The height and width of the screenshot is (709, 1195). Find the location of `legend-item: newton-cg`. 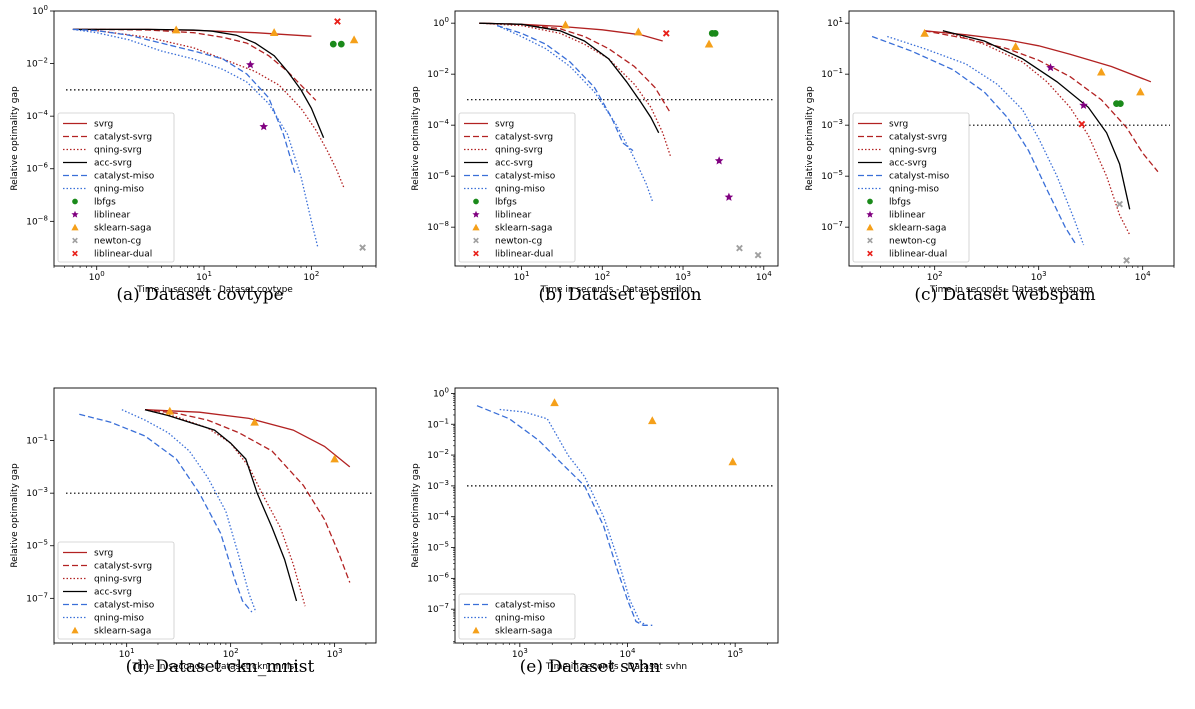

legend-item: newton-cg is located at coordinates (507, 242).